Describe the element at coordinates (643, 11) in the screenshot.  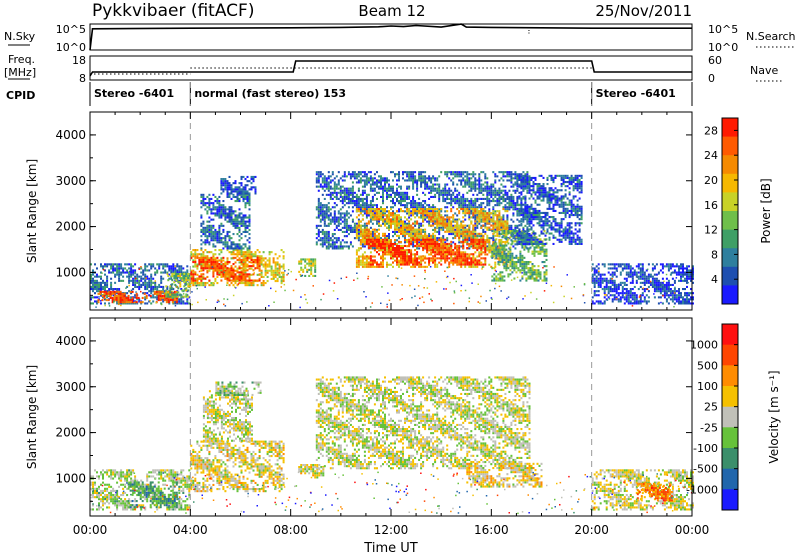
I see `date-title: 25/Nov/2011` at that location.